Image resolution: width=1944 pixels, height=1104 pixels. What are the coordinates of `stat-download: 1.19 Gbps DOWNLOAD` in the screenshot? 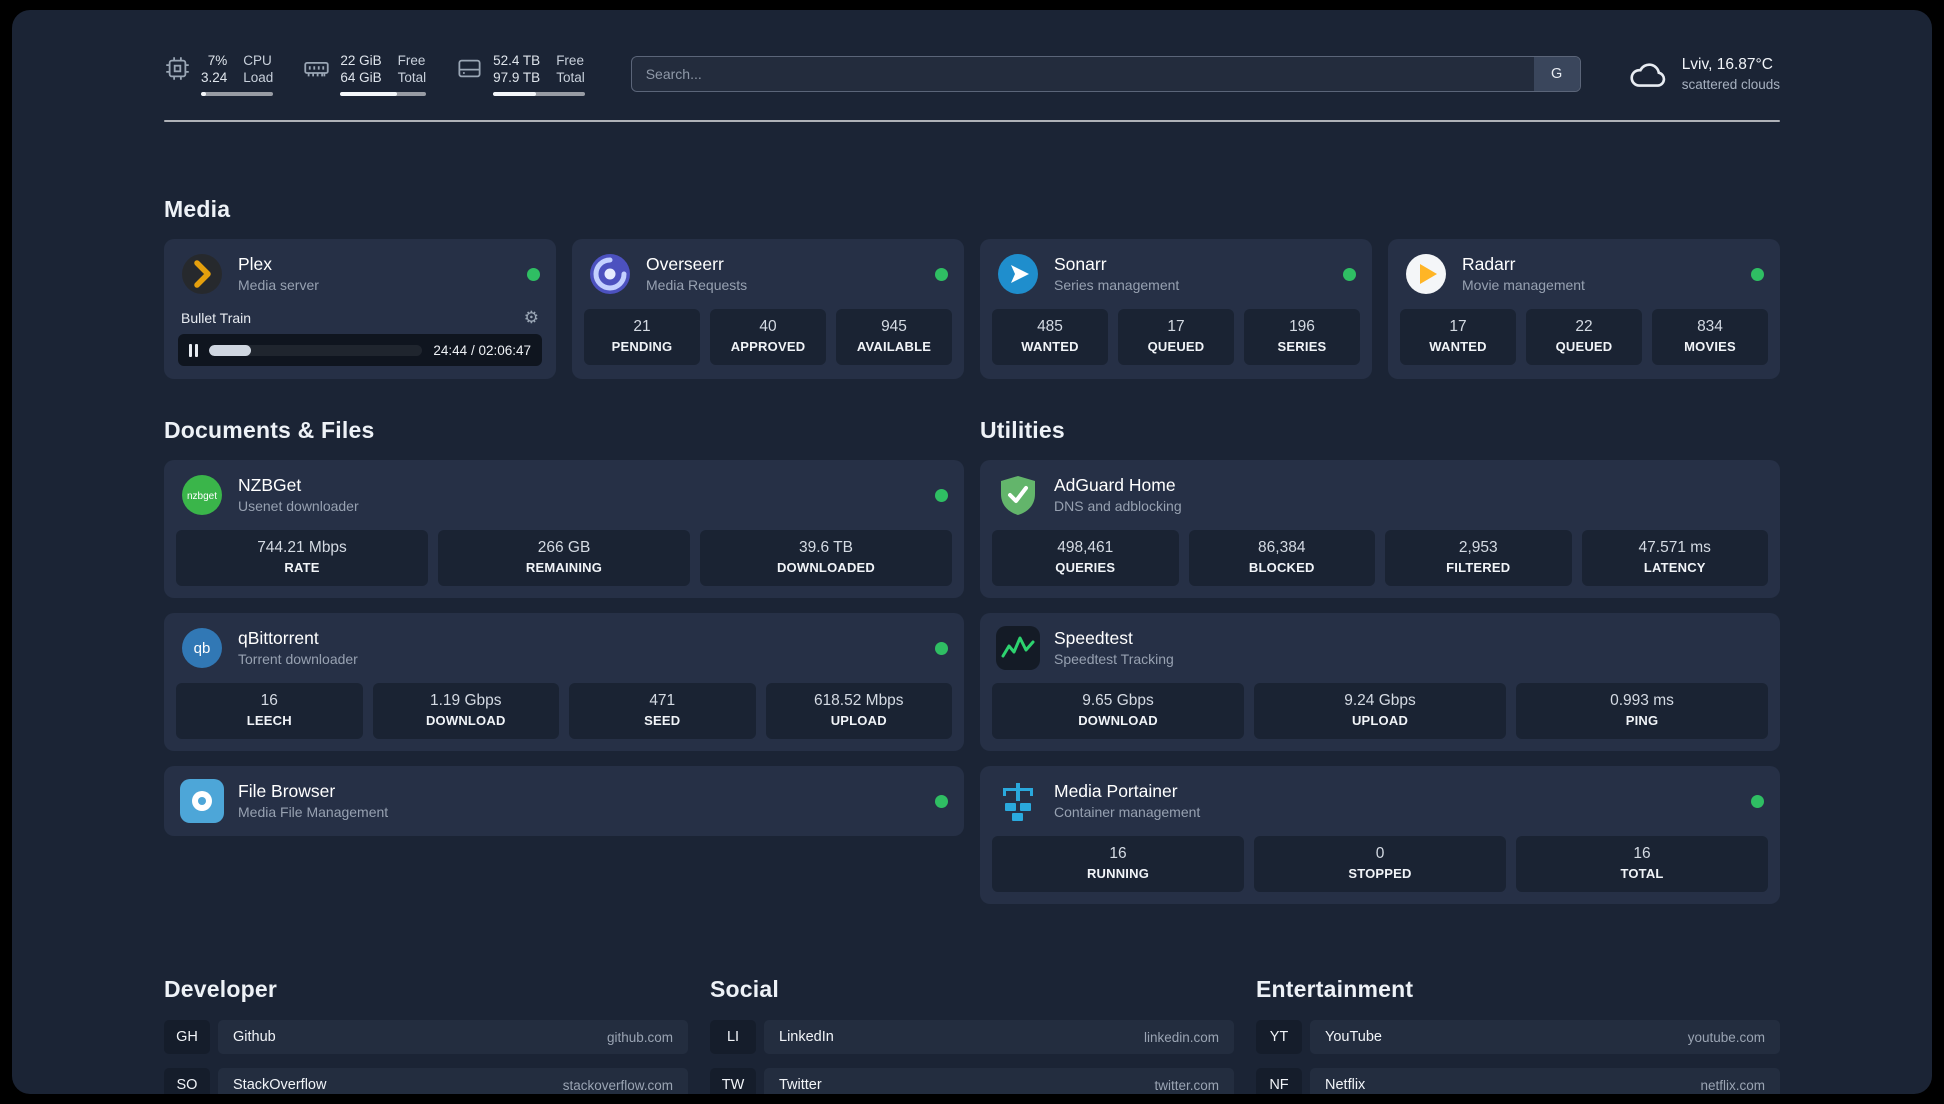 It's located at (465, 711).